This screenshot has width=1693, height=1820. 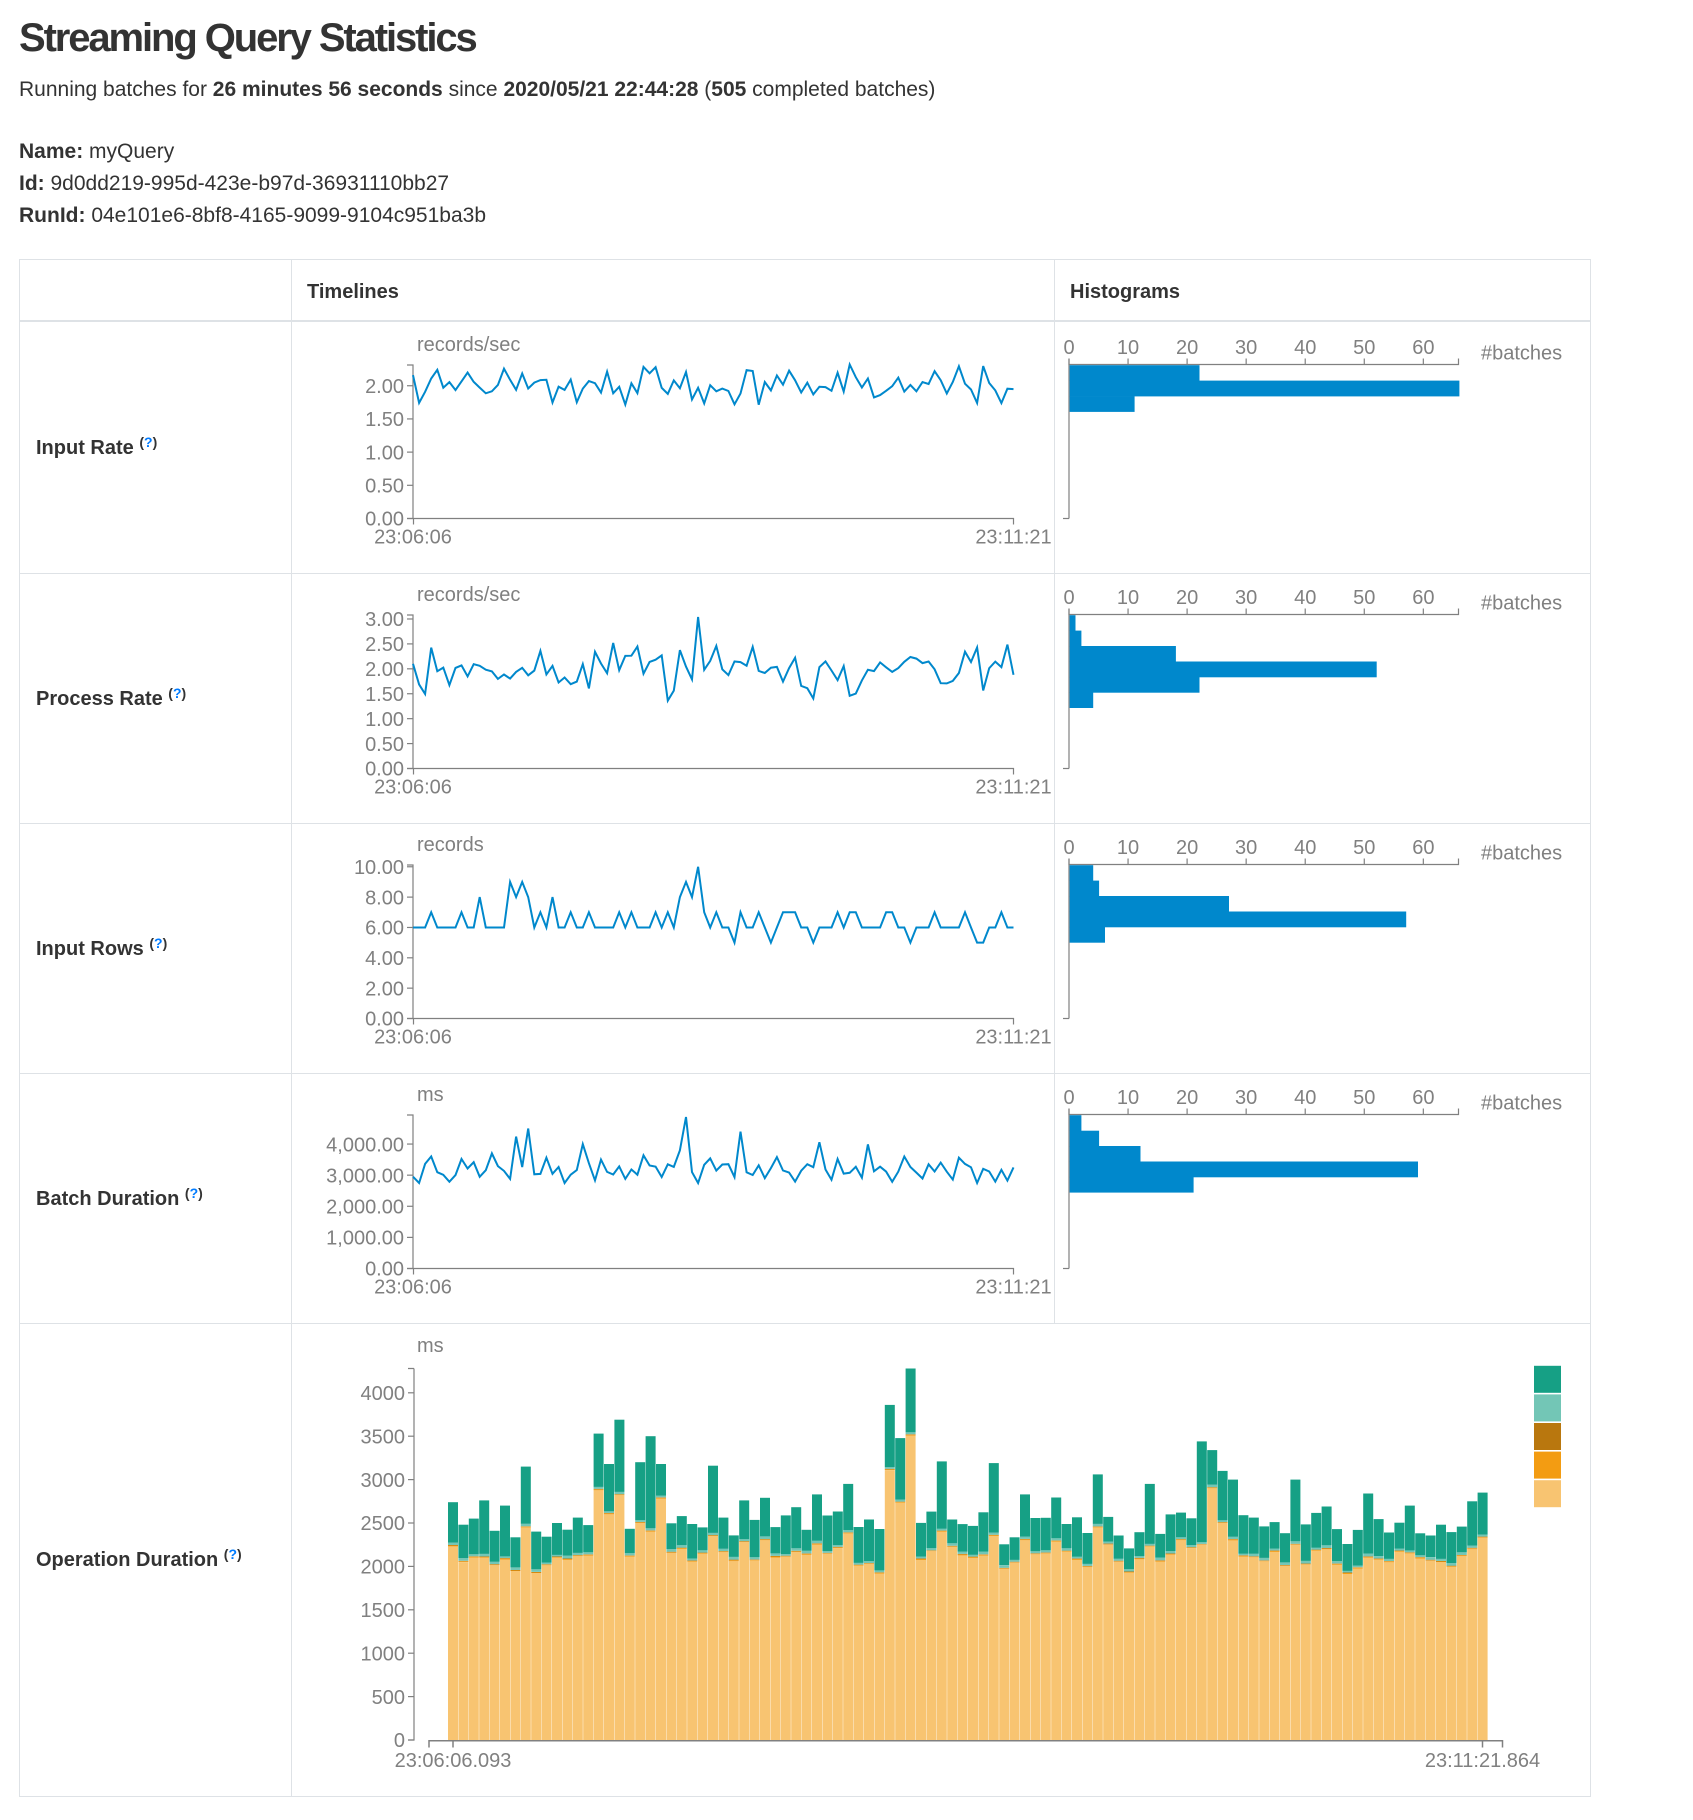 I want to click on svg-text: 23:11:21.864, so click(x=1482, y=1761).